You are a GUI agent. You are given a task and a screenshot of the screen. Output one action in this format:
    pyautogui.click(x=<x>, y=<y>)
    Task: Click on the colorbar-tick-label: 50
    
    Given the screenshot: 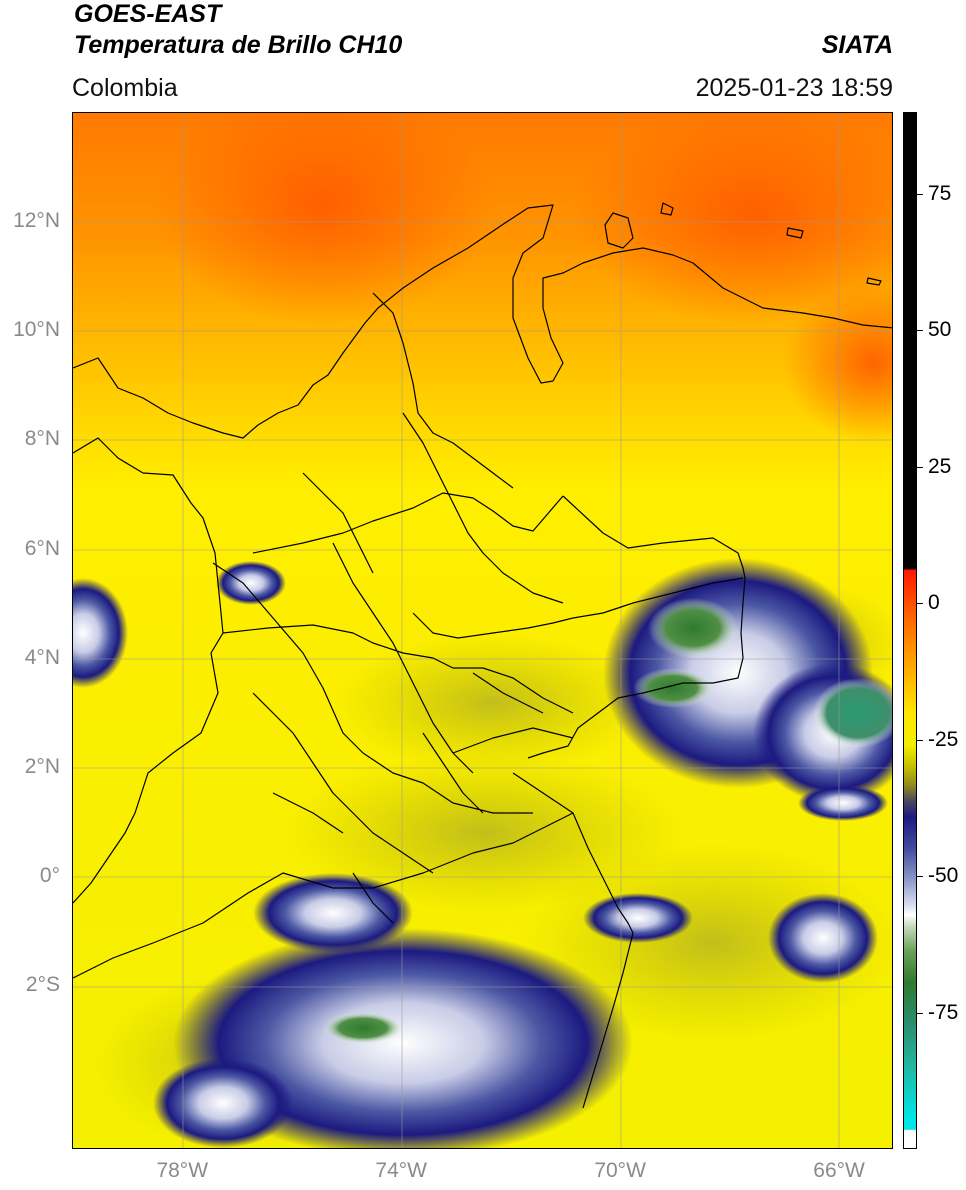 What is the action you would take?
    pyautogui.click(x=940, y=329)
    